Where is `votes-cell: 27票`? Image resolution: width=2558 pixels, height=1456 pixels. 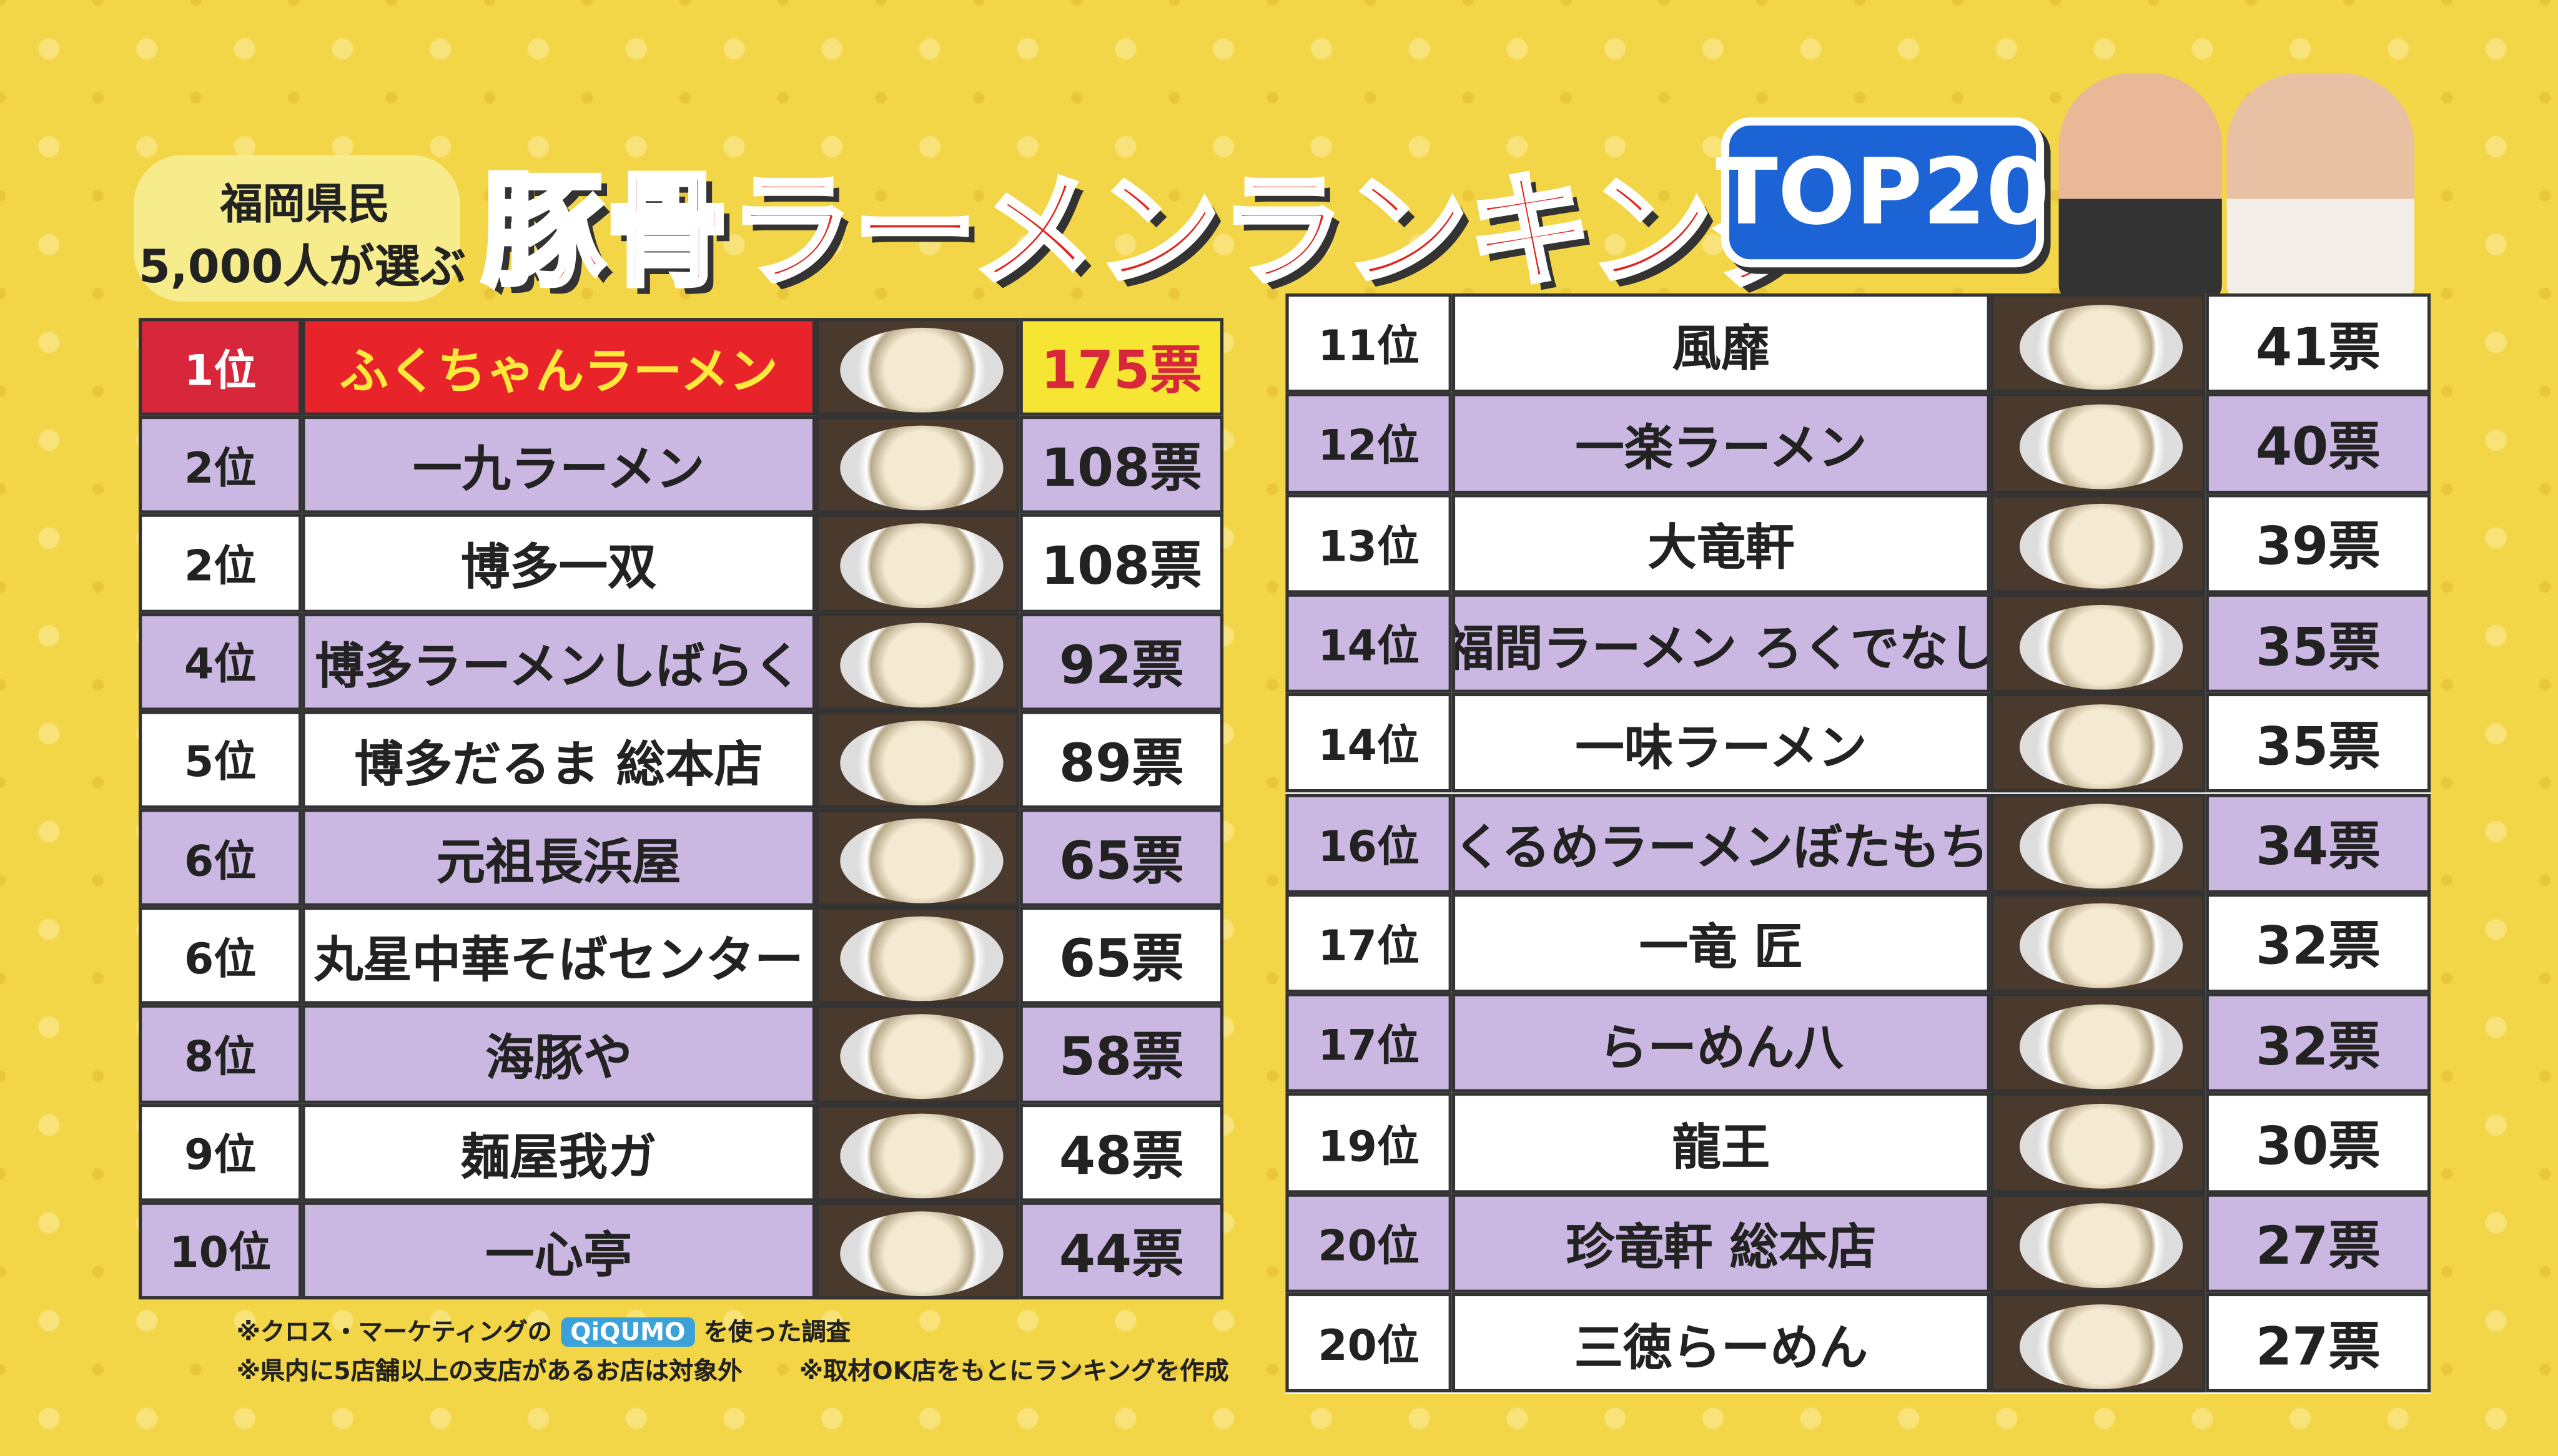
votes-cell: 27票 is located at coordinates (2318, 1243).